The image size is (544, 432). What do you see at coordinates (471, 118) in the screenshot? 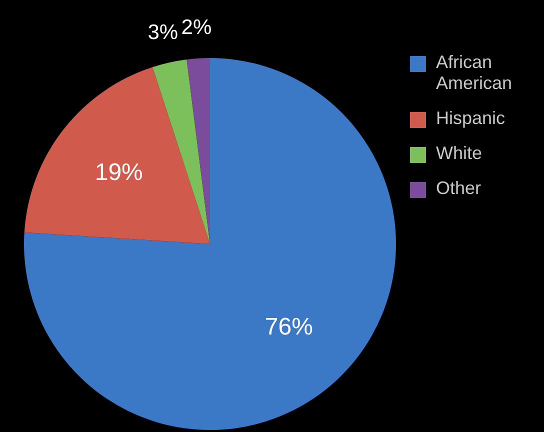
I see `legend-label: Hispanic` at bounding box center [471, 118].